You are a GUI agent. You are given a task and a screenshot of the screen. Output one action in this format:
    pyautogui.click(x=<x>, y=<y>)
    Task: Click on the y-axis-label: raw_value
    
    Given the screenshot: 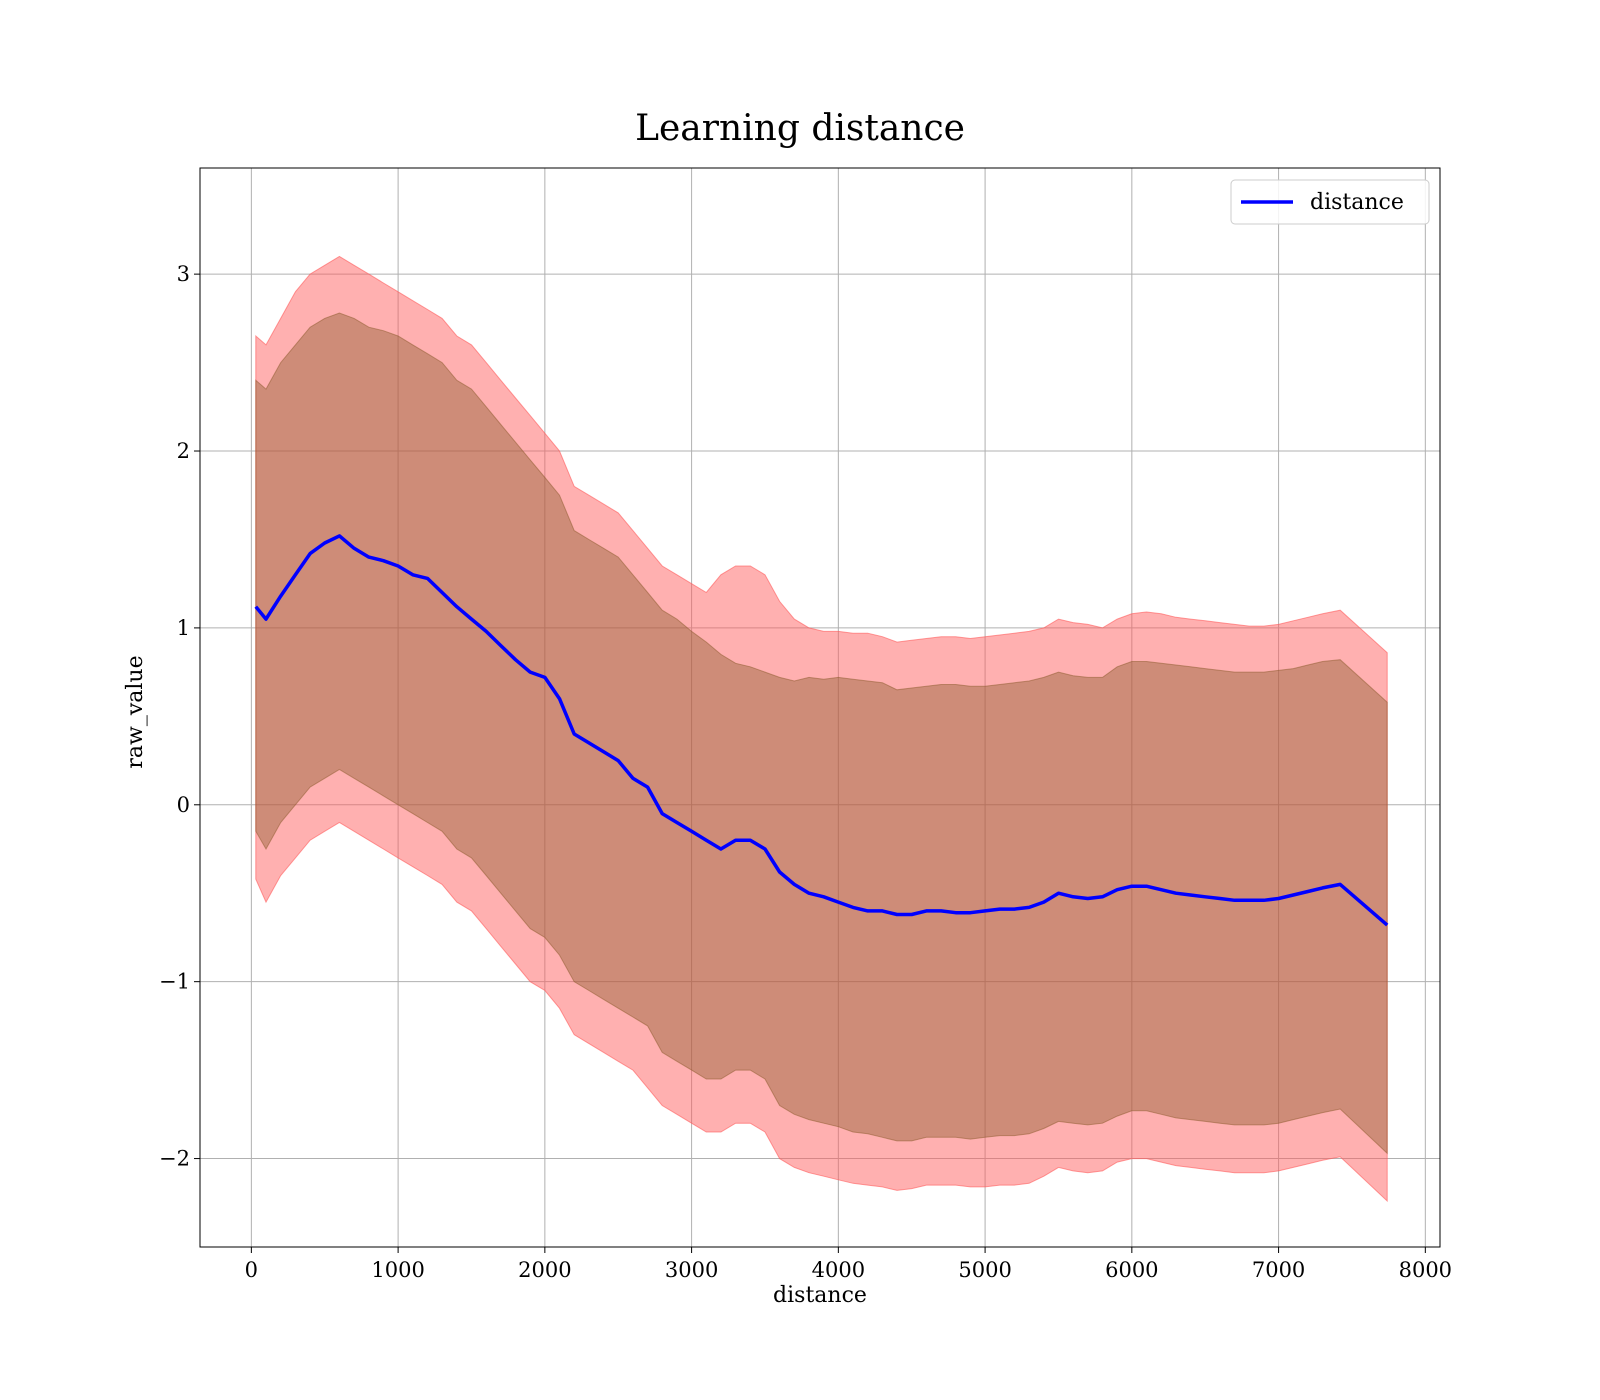 What is the action you would take?
    pyautogui.click(x=135, y=711)
    